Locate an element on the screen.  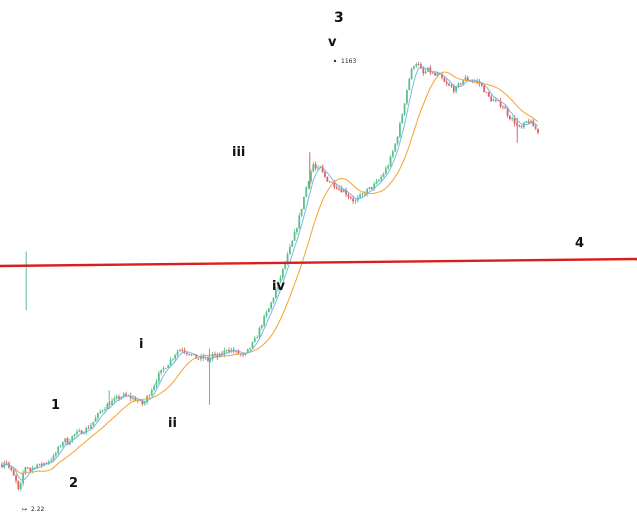
support-level-line is located at coordinates (318, 262).